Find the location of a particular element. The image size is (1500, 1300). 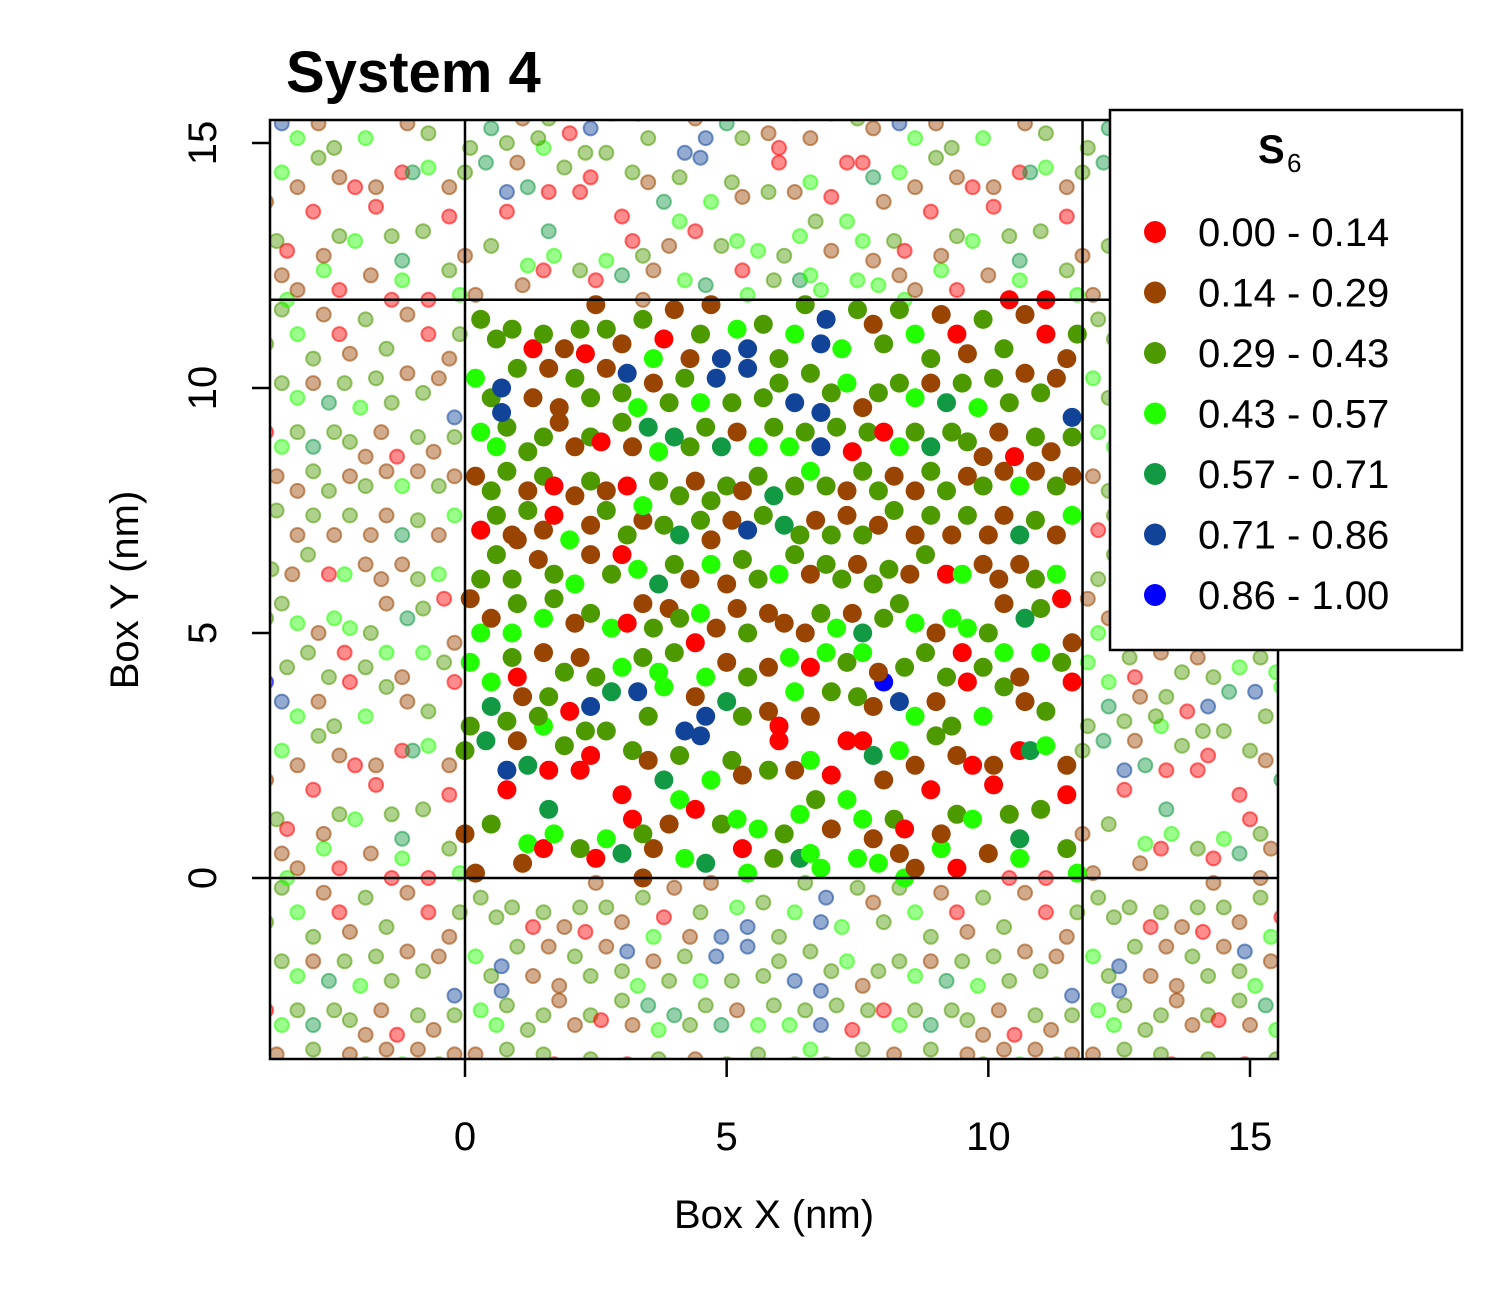

legend-label: 0.29 - 0.43 is located at coordinates (1293, 354).